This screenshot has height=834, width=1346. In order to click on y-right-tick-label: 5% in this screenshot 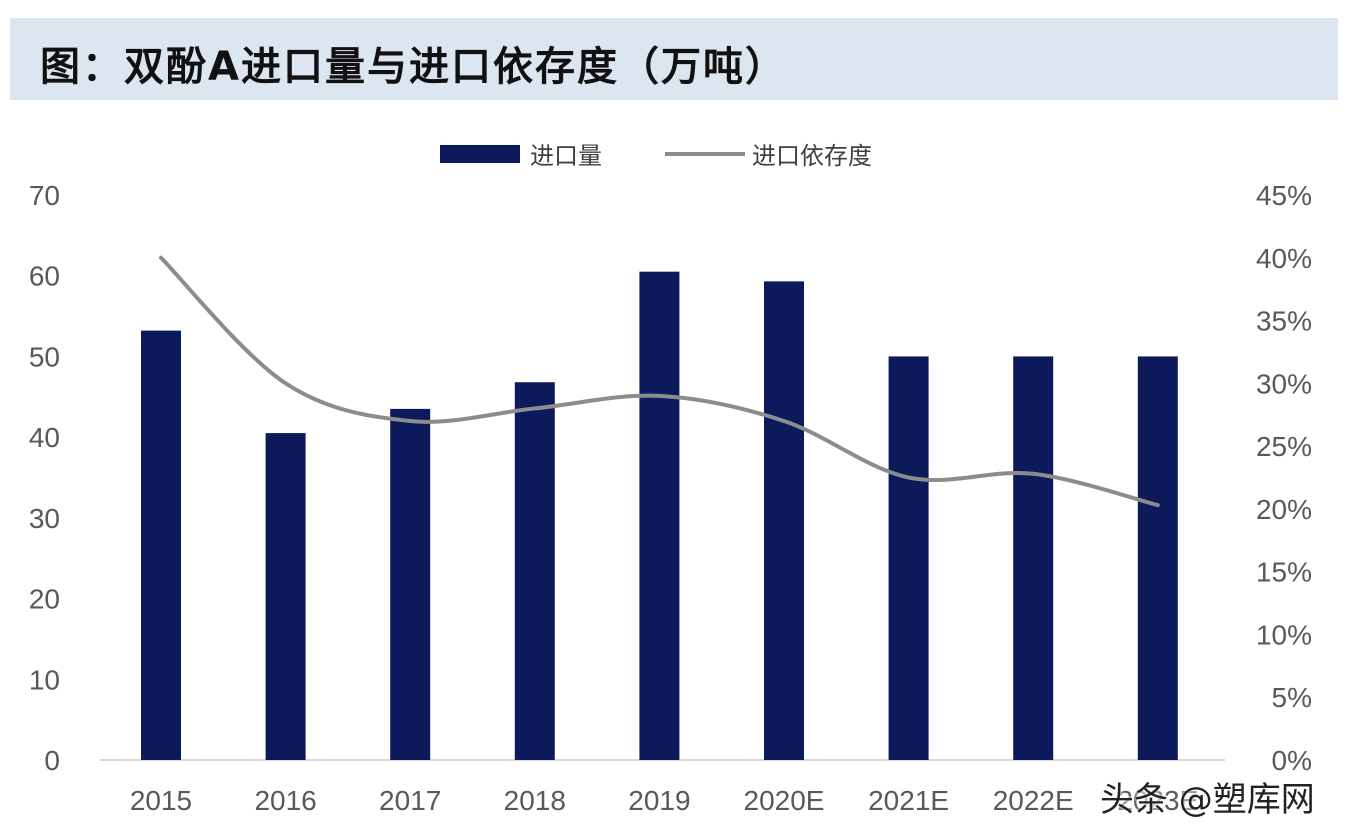, I will do `click(1292, 697)`.